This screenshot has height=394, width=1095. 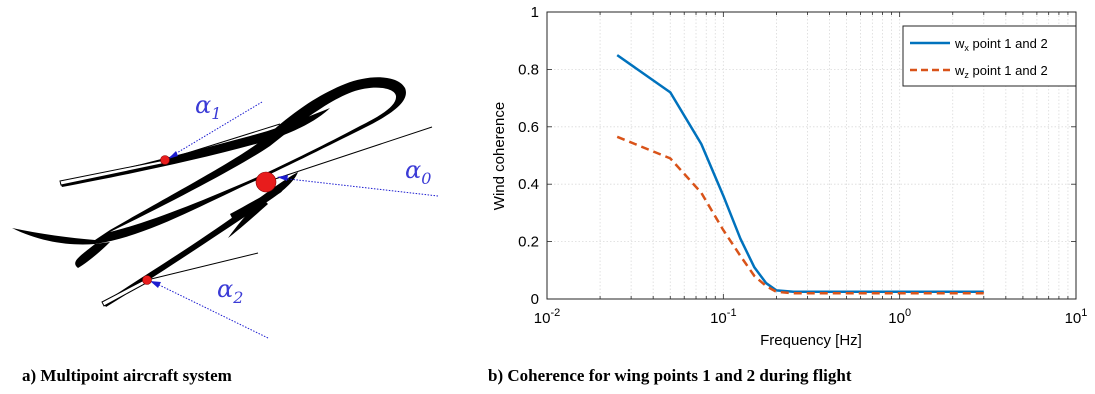 I want to click on y-tick-label: 0.4, so click(x=528, y=184).